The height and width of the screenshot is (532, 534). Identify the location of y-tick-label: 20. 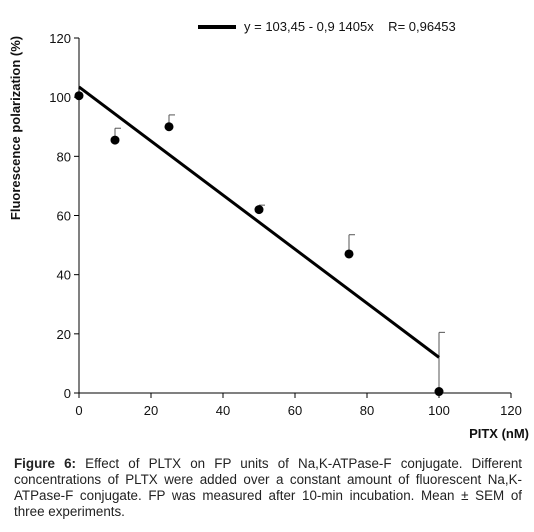
(64, 334).